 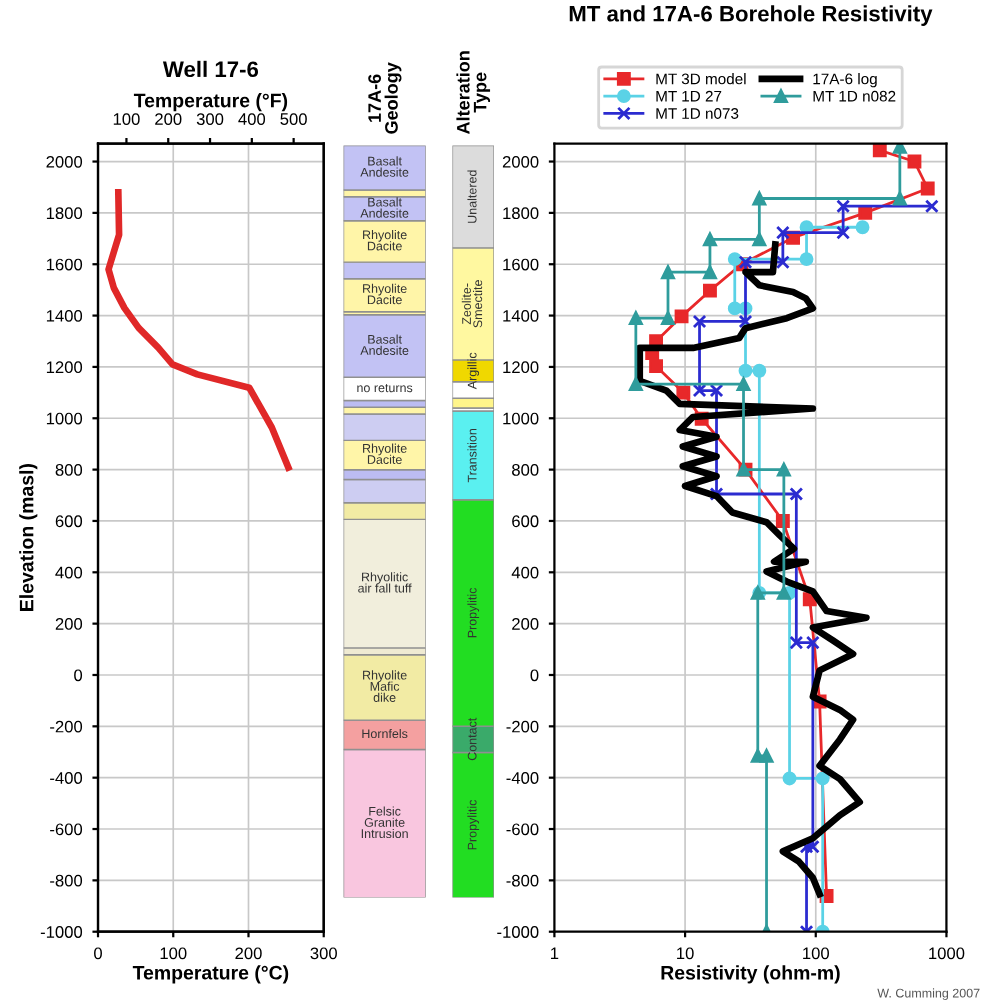 I want to click on x2-tick-label: 200, so click(x=168, y=119).